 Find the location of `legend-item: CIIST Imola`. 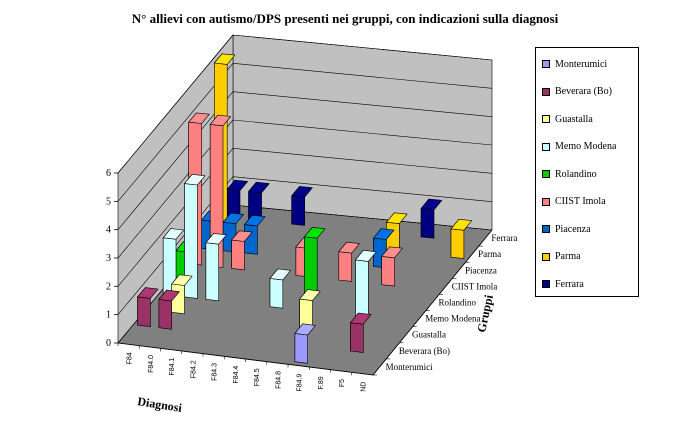

legend-item: CIIST Imola is located at coordinates (574, 202).